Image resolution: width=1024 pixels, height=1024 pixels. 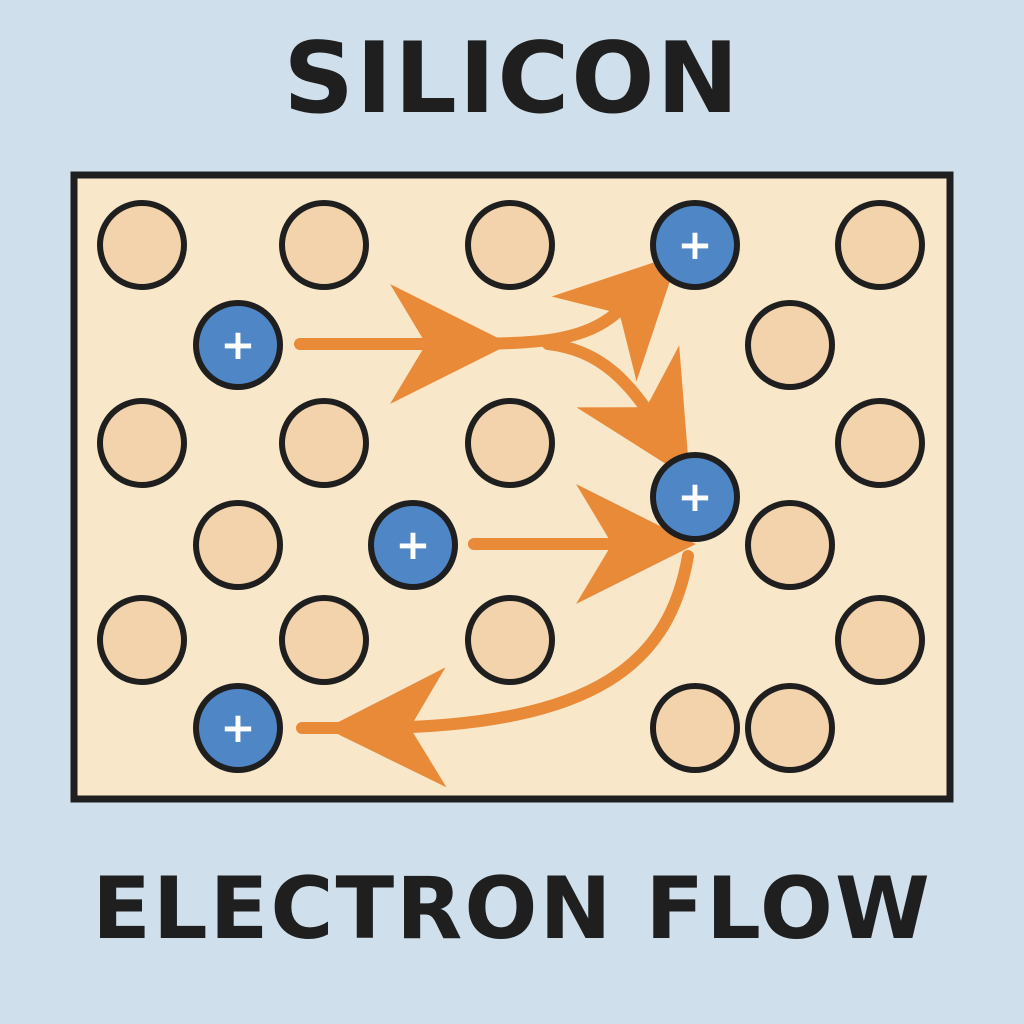 What do you see at coordinates (512, 909) in the screenshot?
I see `diagram-subtitle: ELECTRON FLOW` at bounding box center [512, 909].